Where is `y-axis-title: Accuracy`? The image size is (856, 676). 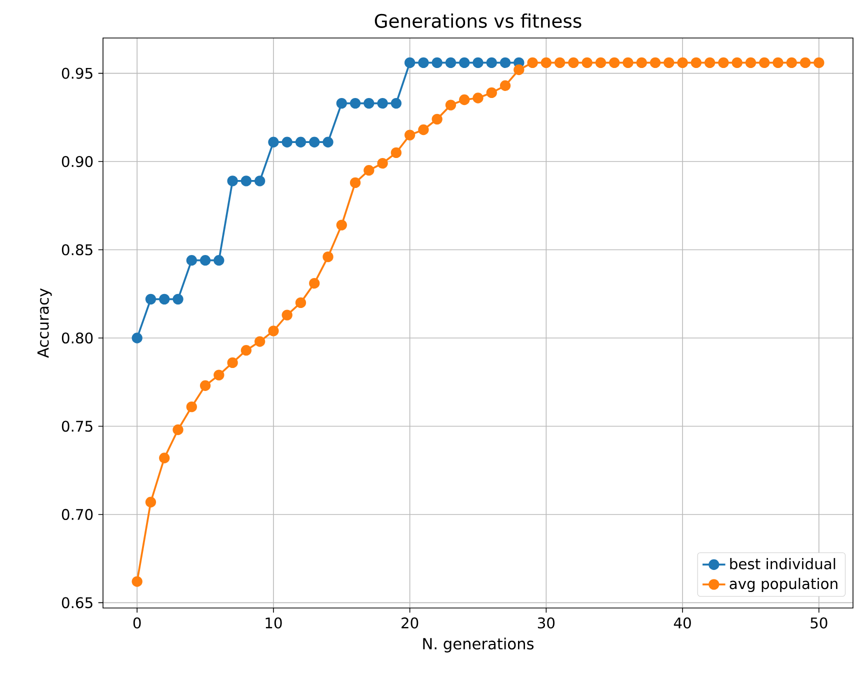 y-axis-title: Accuracy is located at coordinates (44, 323).